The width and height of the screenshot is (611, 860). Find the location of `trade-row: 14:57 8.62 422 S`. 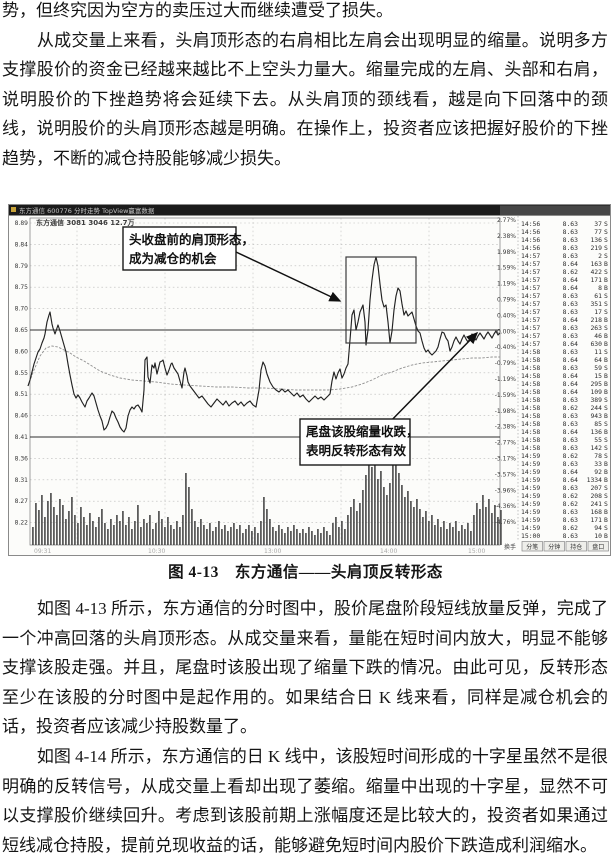

trade-row: 14:57 8.62 422 S is located at coordinates (564, 272).